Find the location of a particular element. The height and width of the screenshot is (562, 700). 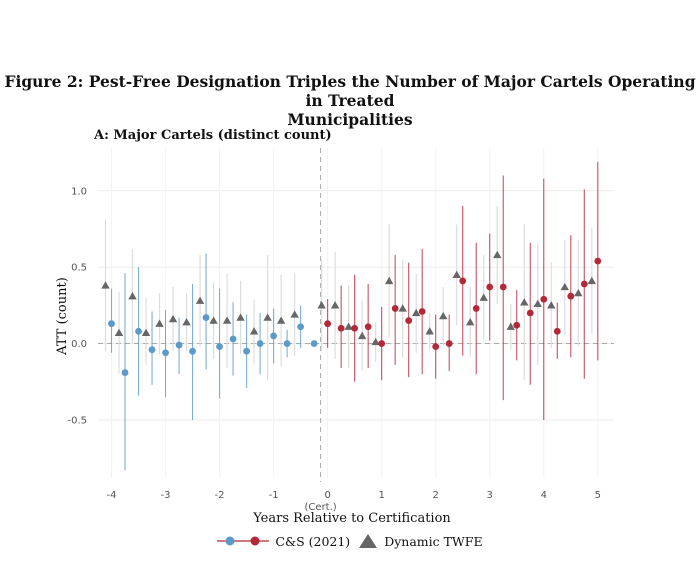

cert-annotation: (Cert.) is located at coordinates (321, 507).